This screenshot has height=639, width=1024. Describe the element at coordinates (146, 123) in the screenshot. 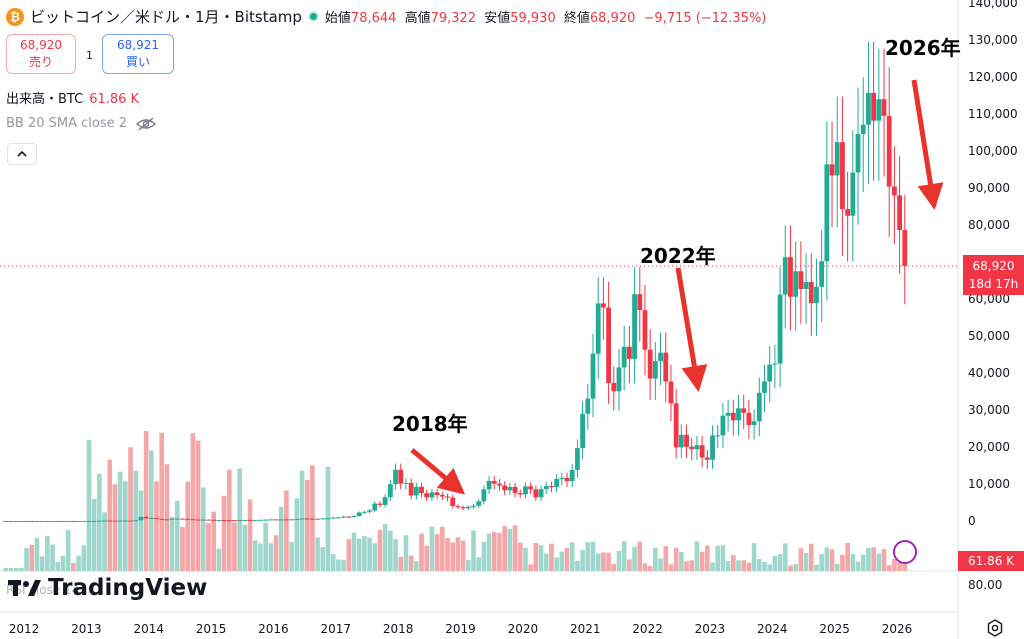

I see `eye-hidden-icon` at that location.